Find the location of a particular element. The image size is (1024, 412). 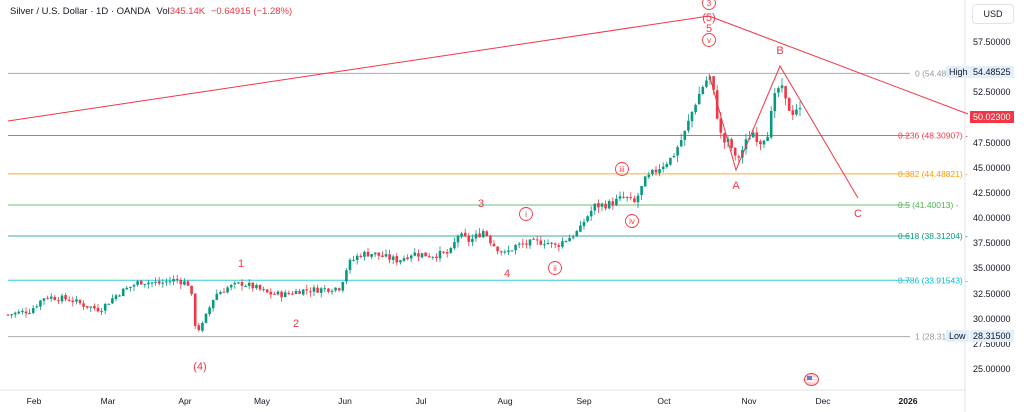

time-tick-label: Apr is located at coordinates (185, 401).